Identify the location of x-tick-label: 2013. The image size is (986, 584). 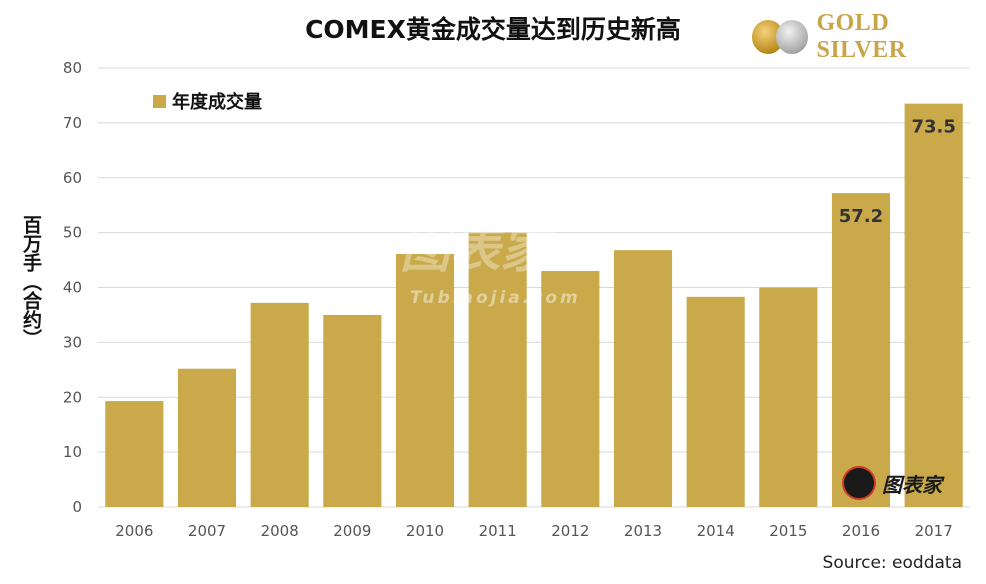
(643, 531).